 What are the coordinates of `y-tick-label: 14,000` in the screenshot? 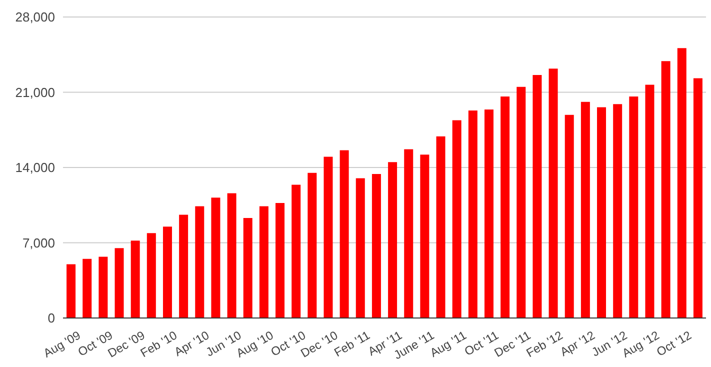 It's located at (35, 168).